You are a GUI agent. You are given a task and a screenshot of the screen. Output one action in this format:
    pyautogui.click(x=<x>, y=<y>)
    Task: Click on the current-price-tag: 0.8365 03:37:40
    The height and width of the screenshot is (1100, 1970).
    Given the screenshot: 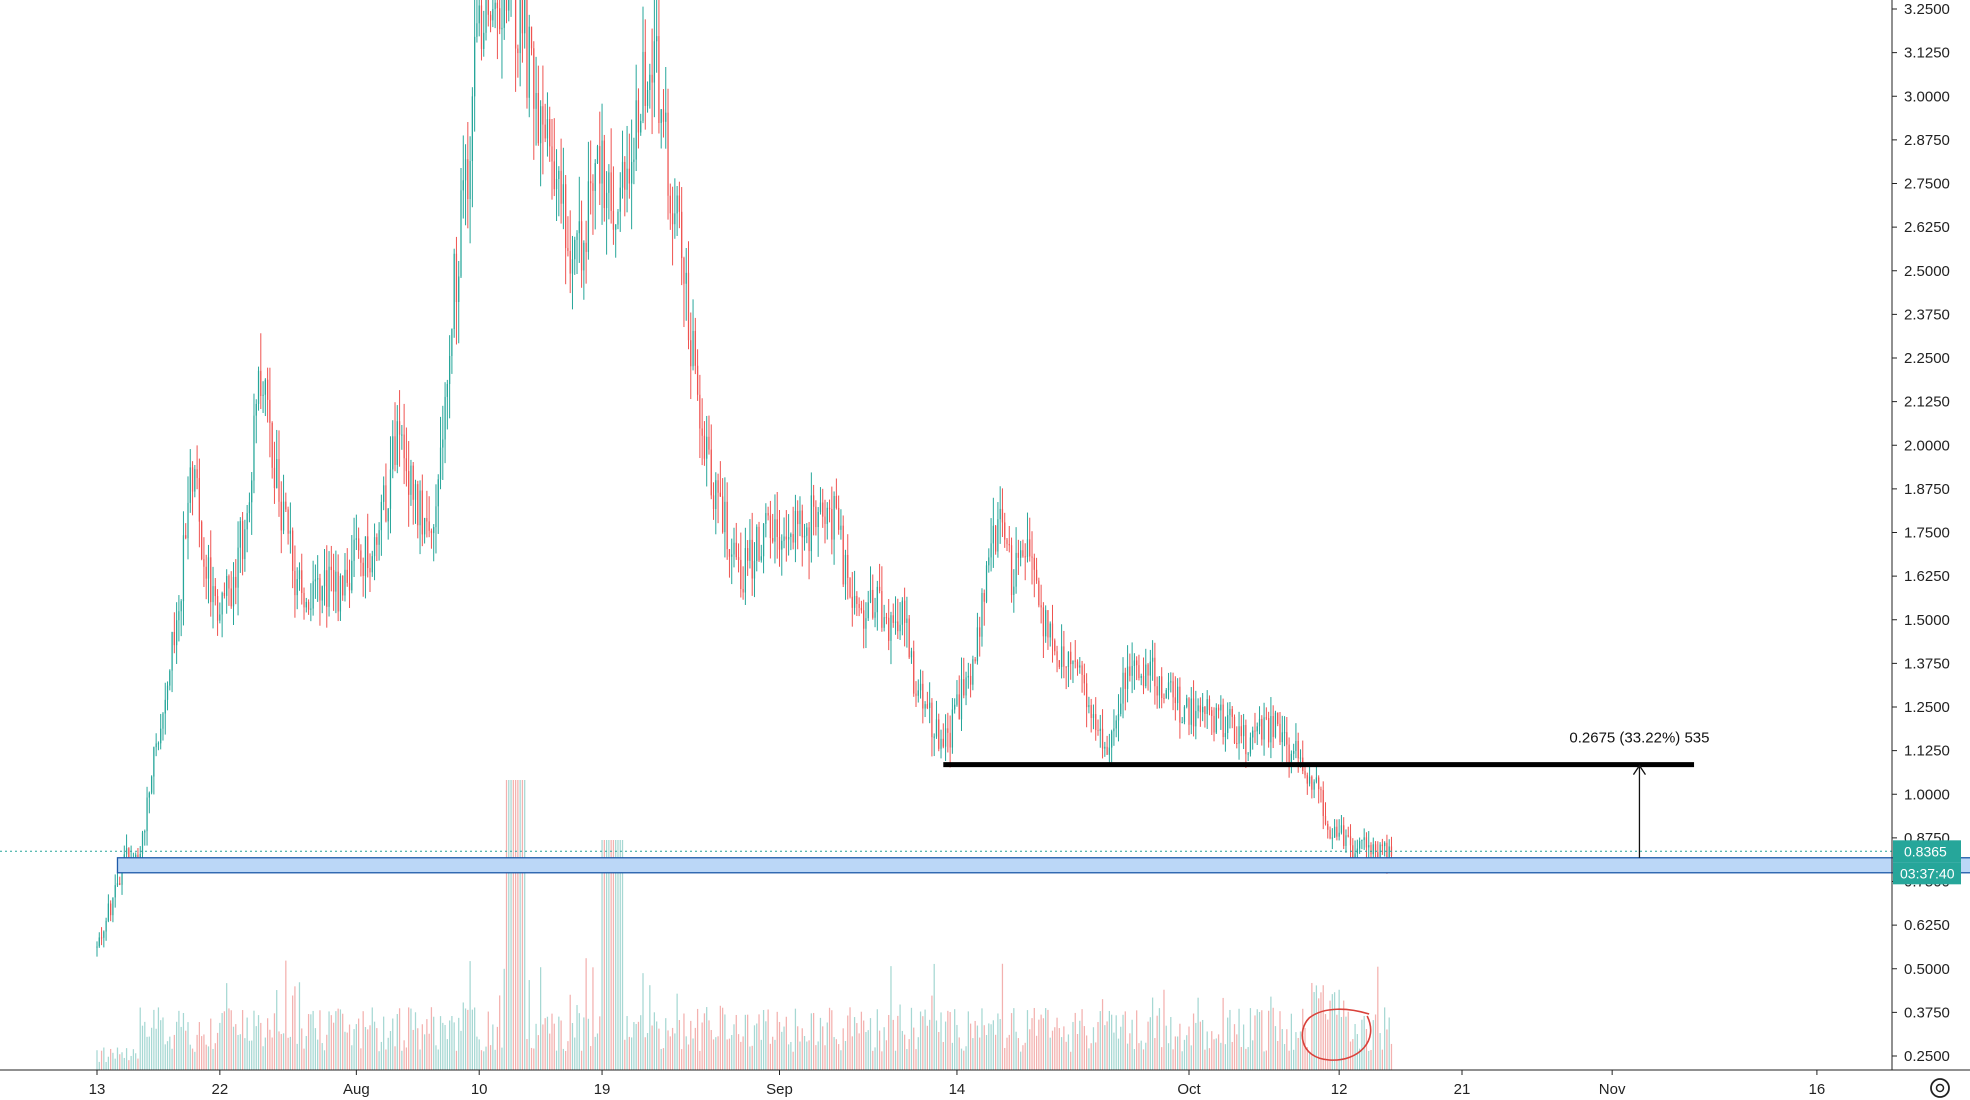 What is the action you would take?
    pyautogui.click(x=1927, y=862)
    